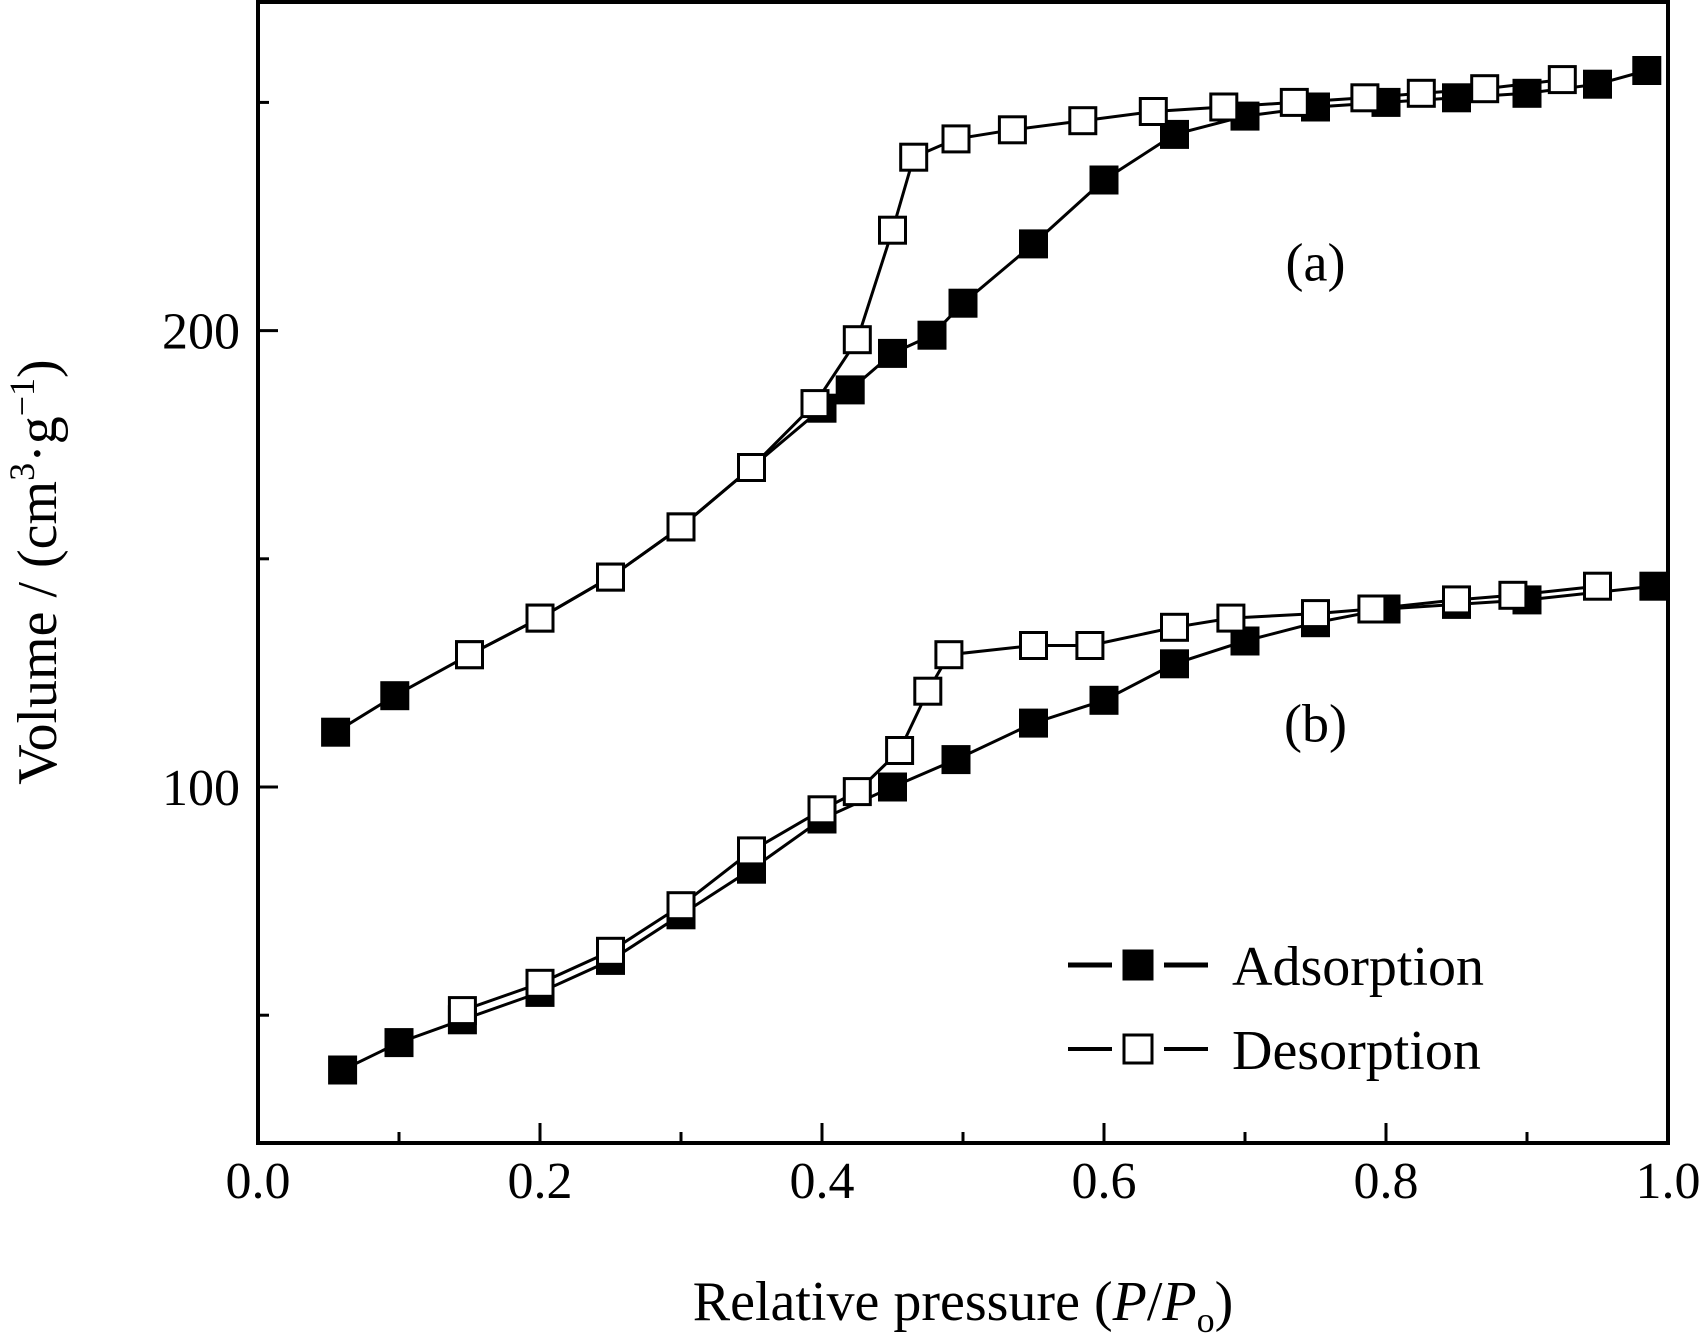 This screenshot has width=1701, height=1334. What do you see at coordinates (540, 1181) in the screenshot?
I see `x-tick-label: 0.2` at bounding box center [540, 1181].